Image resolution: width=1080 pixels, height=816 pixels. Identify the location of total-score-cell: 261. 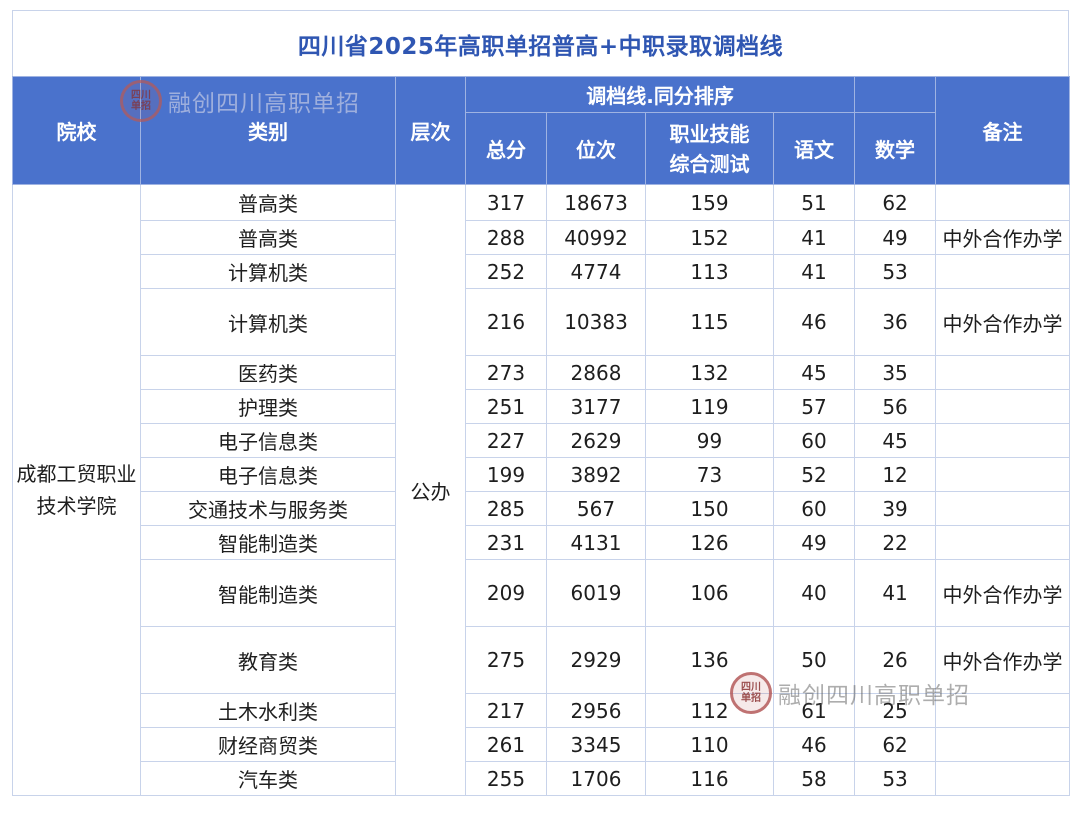
(506, 744).